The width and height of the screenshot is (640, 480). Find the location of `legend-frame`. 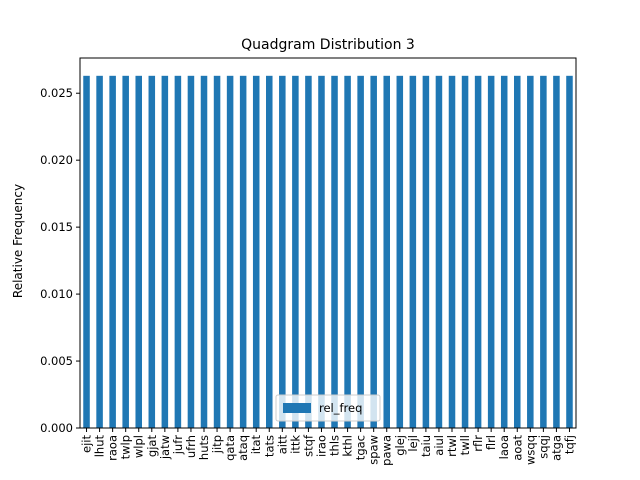

legend-frame is located at coordinates (328, 408).